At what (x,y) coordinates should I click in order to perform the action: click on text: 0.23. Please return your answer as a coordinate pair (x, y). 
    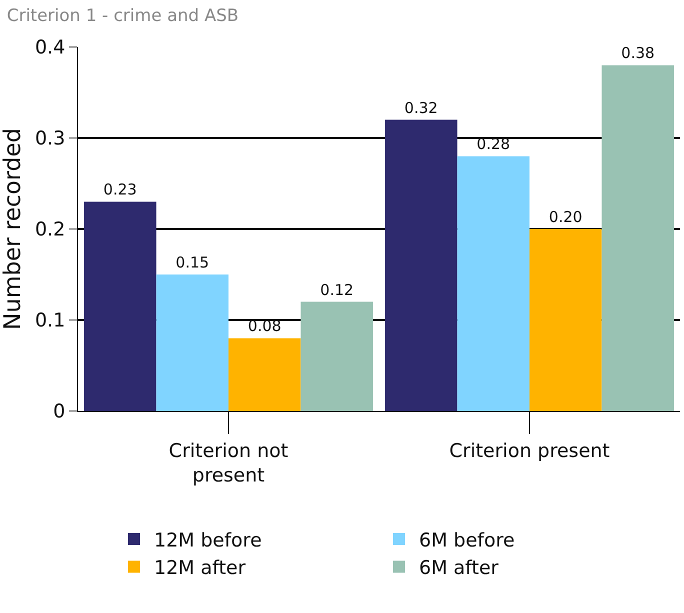
    Looking at the image, I should click on (120, 189).